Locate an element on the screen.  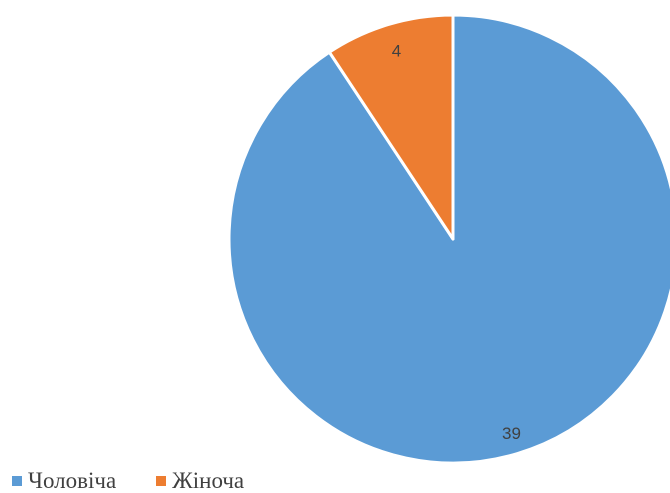
legend-label-female: Жіноча is located at coordinates (208, 480).